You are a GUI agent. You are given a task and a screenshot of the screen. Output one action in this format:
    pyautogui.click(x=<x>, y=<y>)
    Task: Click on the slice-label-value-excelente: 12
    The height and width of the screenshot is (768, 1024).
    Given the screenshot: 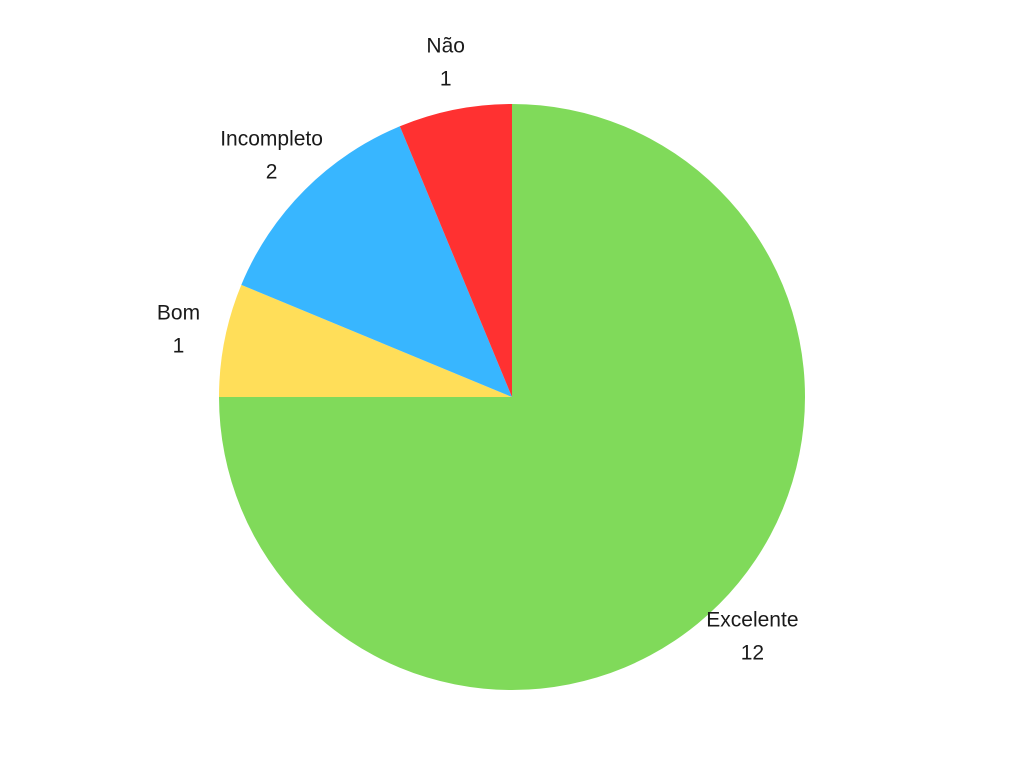 What is the action you would take?
    pyautogui.click(x=752, y=652)
    